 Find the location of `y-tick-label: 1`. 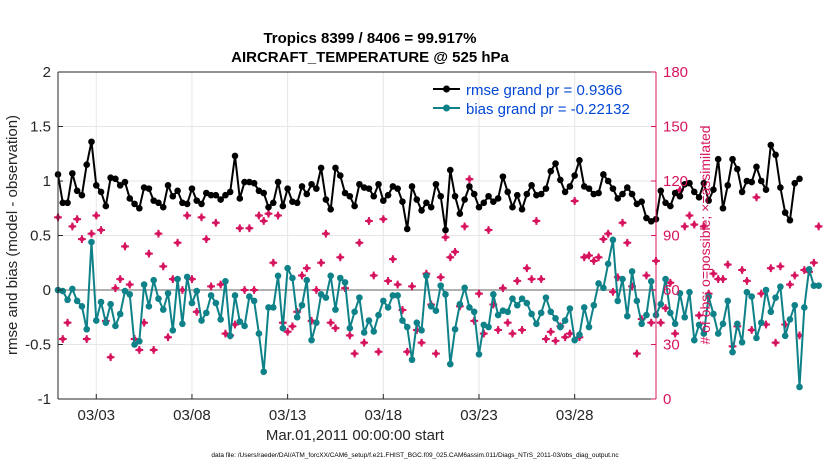

y-tick-label: 1 is located at coordinates (47, 181).